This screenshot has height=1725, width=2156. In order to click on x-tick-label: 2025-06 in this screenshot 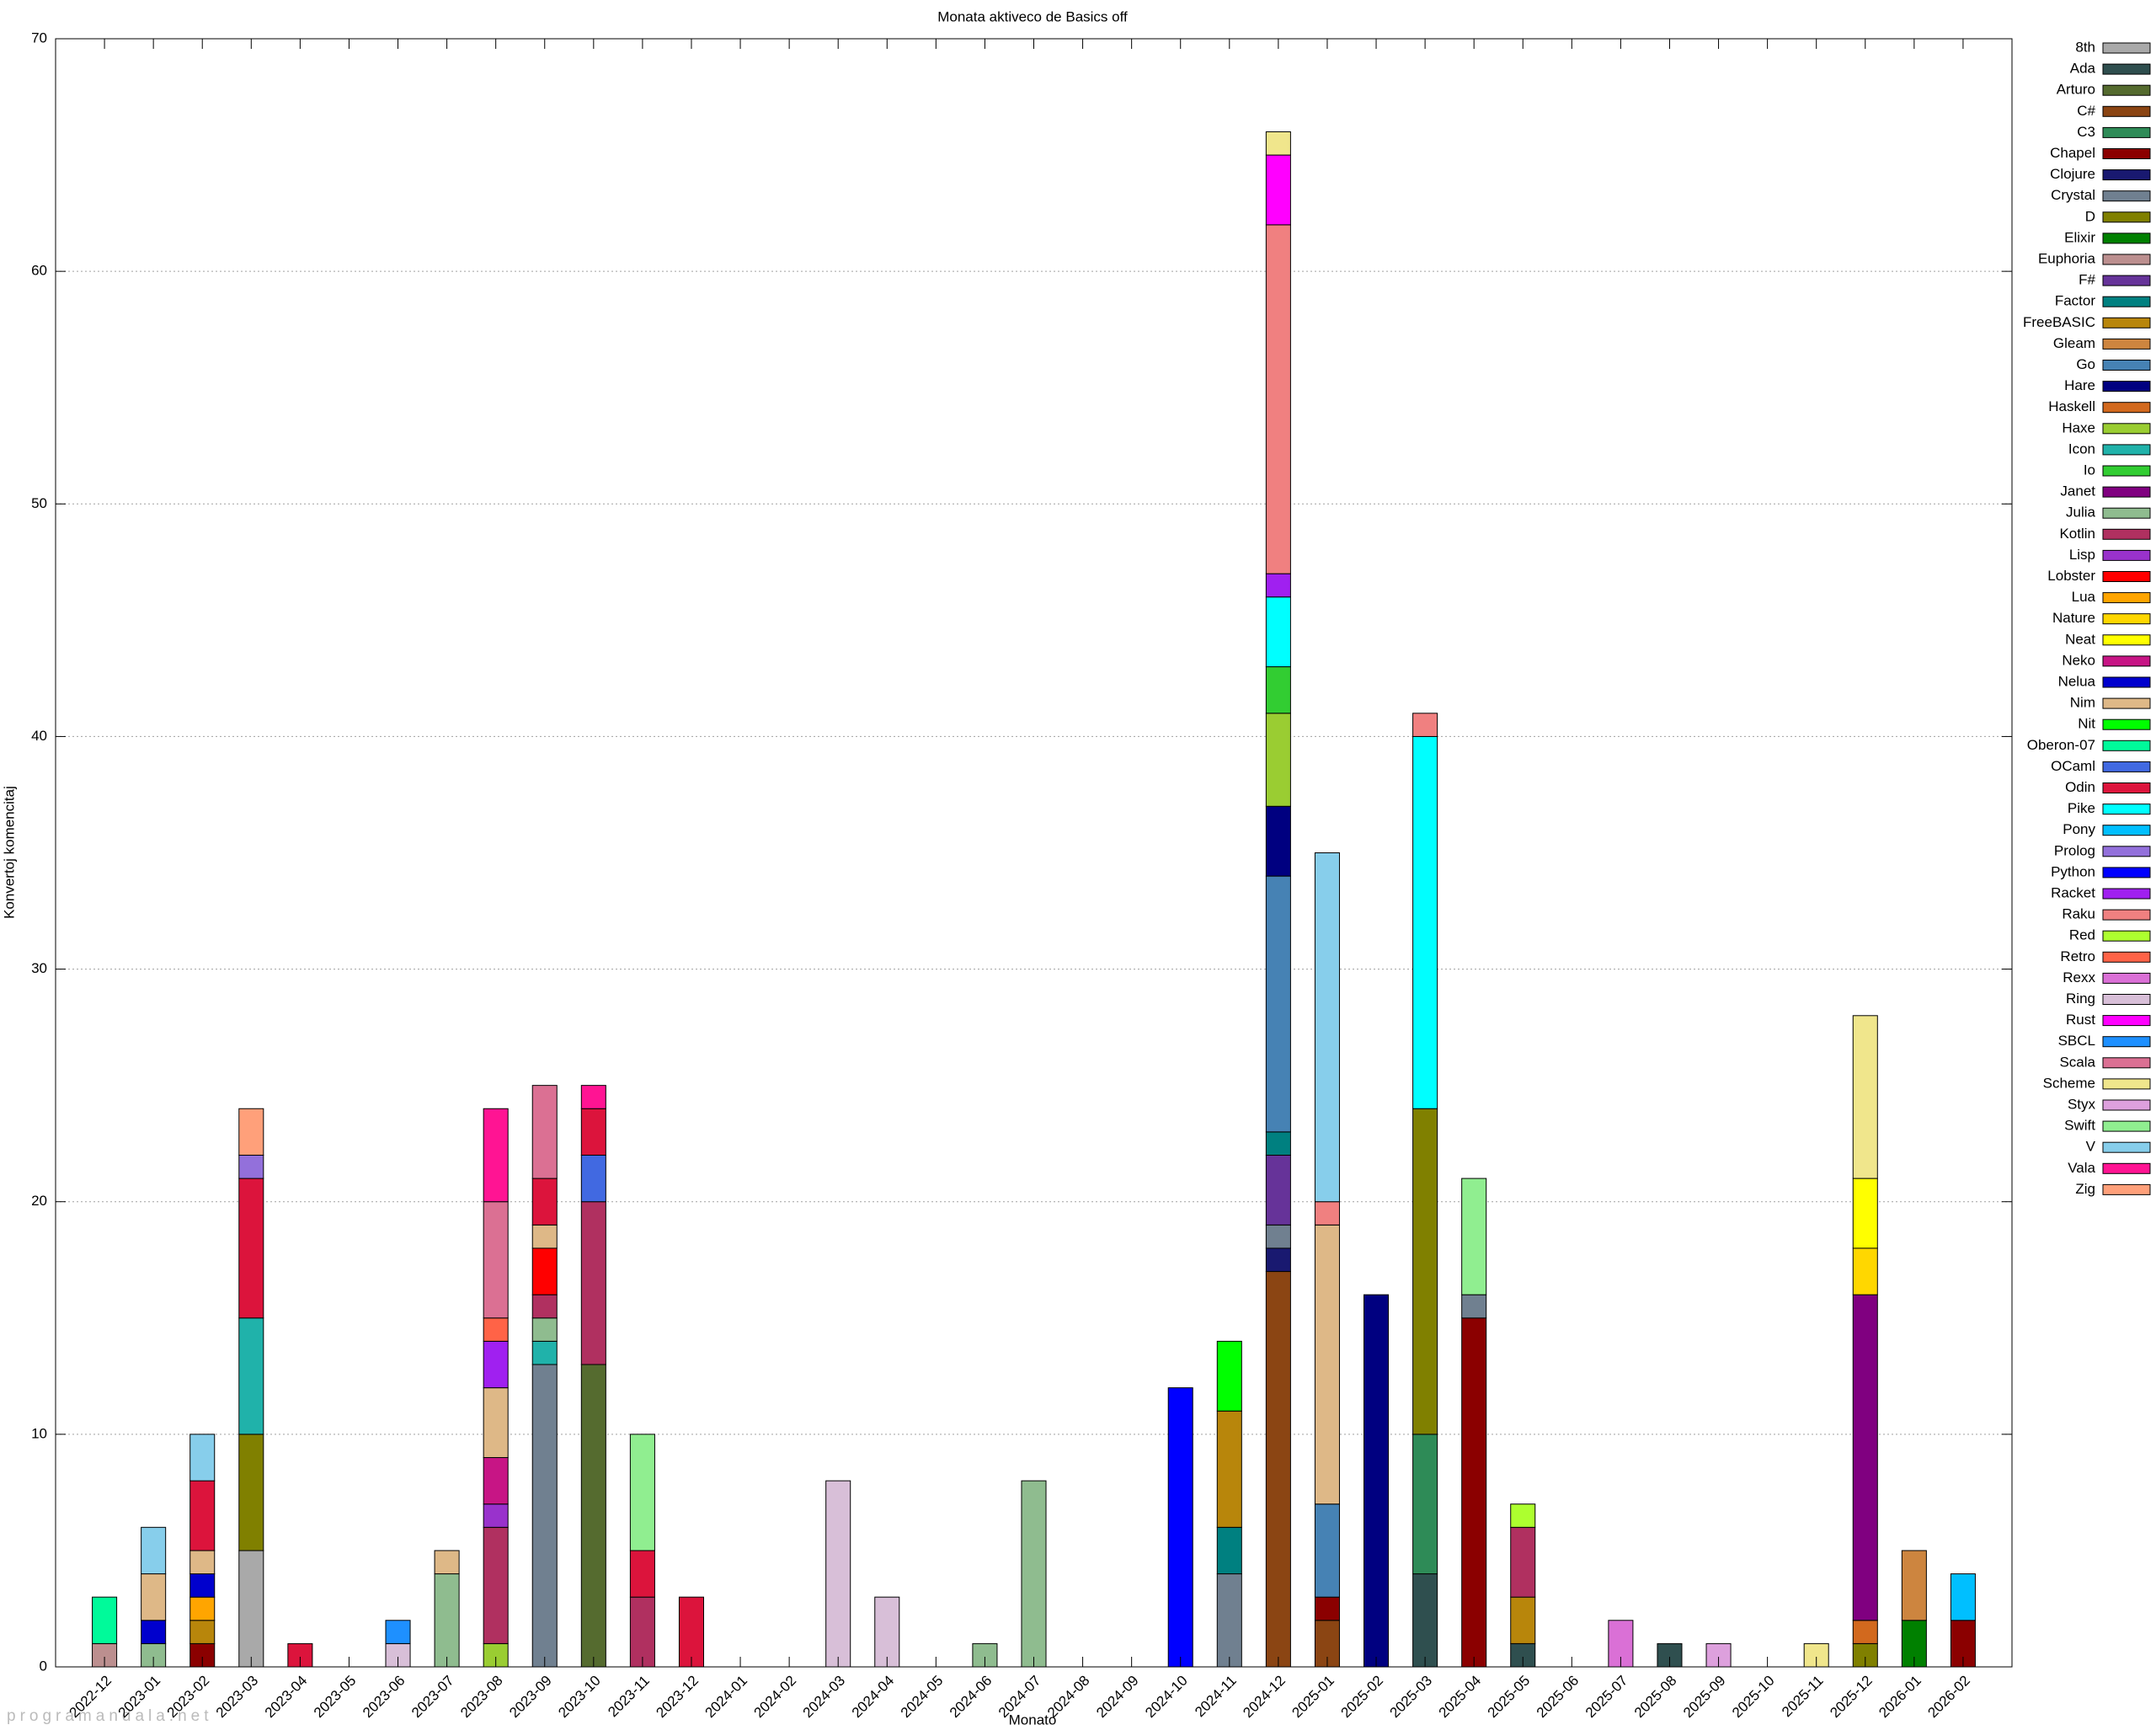, I will do `click(1558, 1697)`.